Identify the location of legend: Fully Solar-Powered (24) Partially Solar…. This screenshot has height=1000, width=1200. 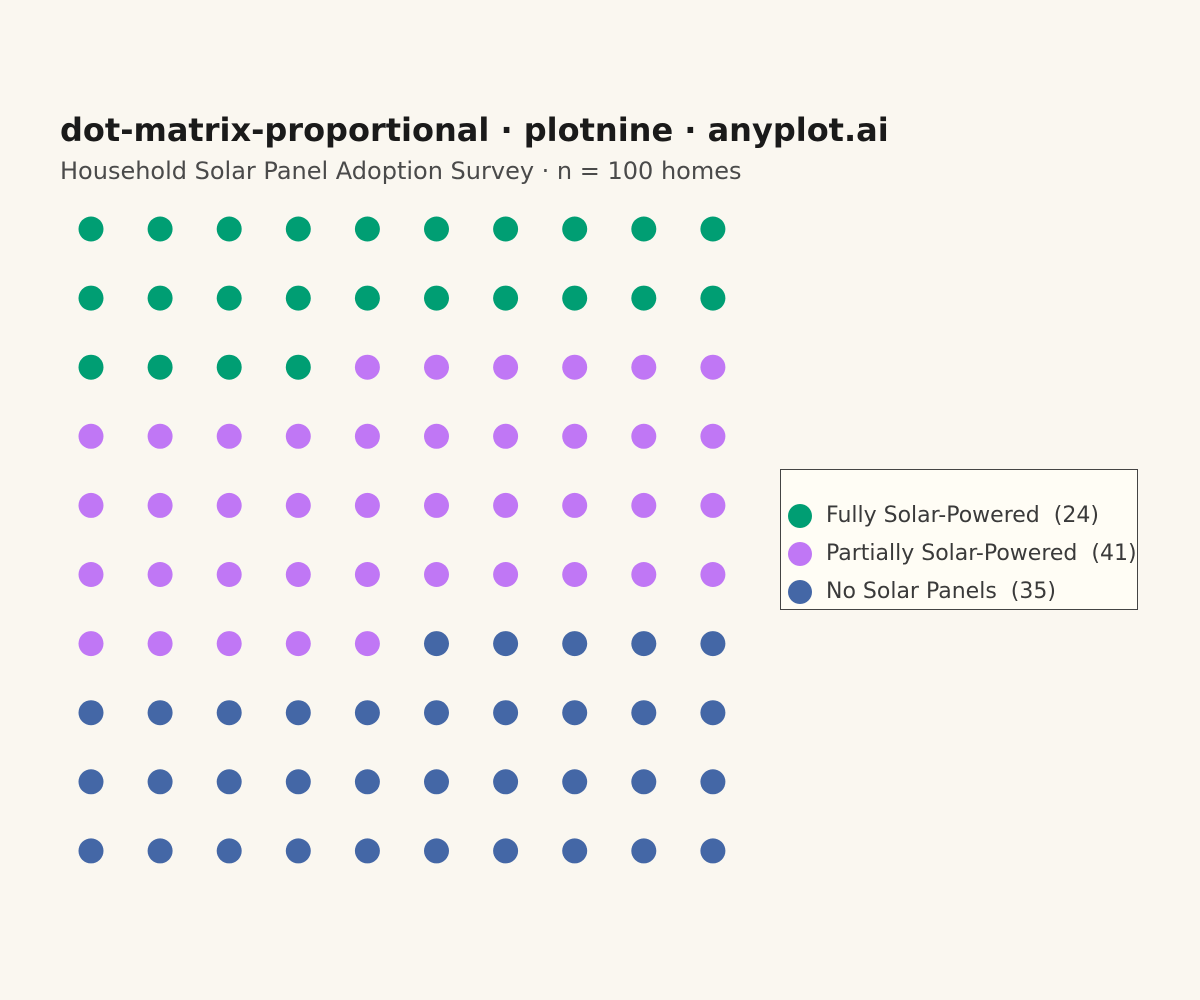
(959, 539).